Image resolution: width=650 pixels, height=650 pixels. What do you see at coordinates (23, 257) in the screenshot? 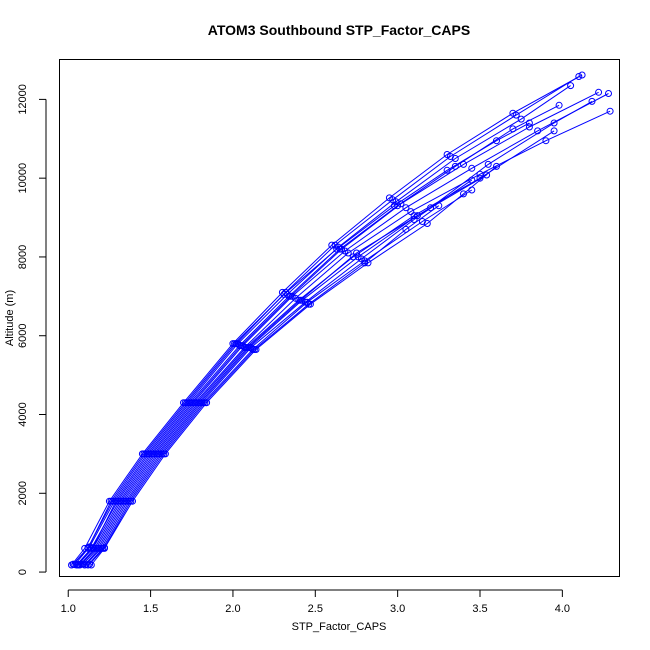
I see `y-tick-label: 8000` at bounding box center [23, 257].